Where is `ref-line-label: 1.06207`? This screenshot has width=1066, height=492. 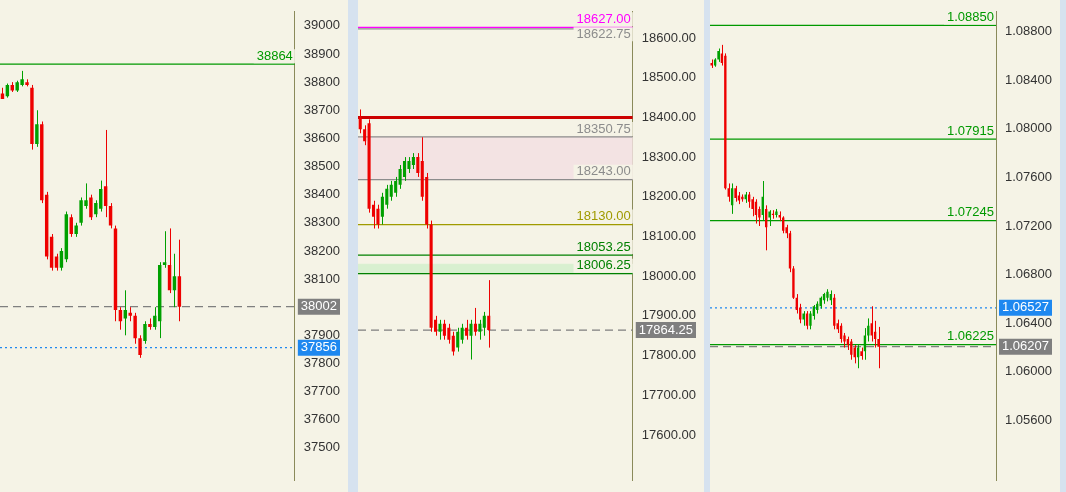
ref-line-label: 1.06207 is located at coordinates (1026, 346).